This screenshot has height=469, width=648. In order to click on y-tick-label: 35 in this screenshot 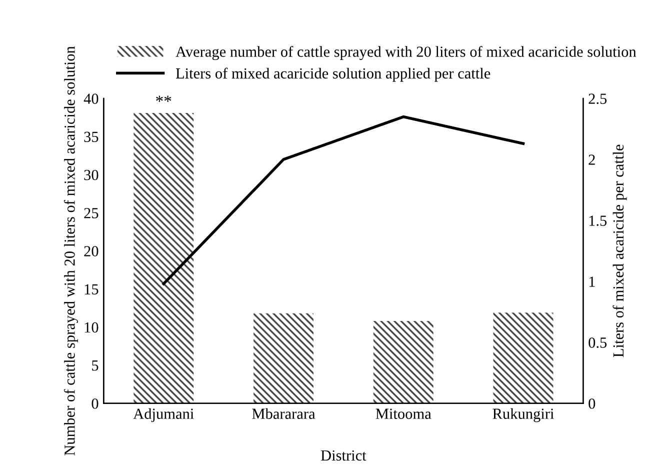, I will do `click(91, 137)`.